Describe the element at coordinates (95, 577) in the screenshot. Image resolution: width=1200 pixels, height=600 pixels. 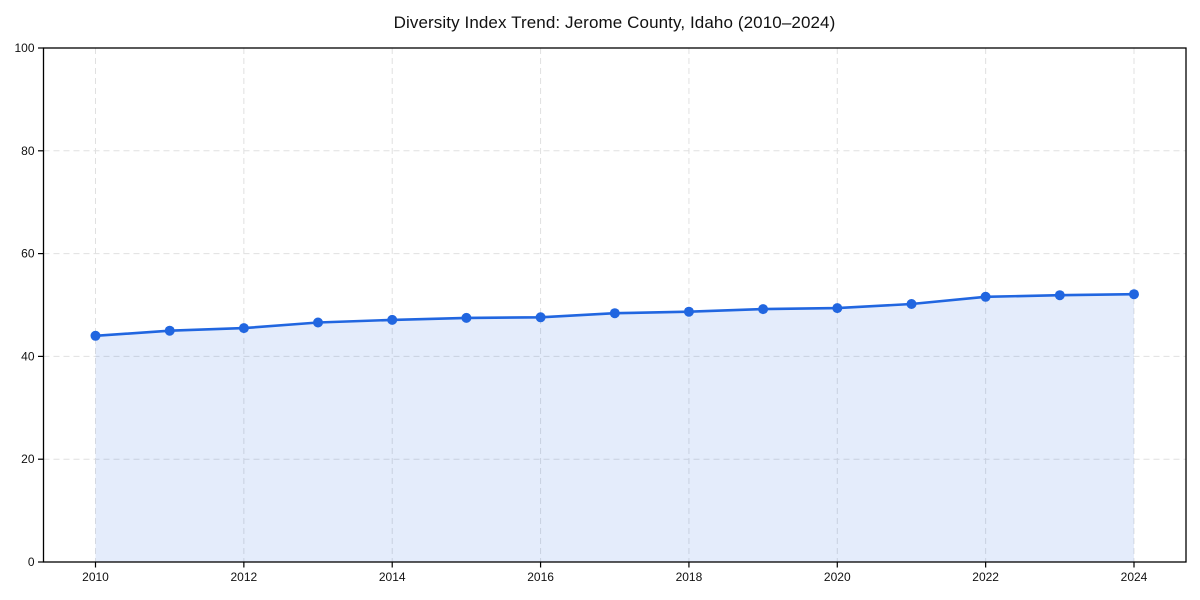
I see `x-tick-label: 2010` at that location.